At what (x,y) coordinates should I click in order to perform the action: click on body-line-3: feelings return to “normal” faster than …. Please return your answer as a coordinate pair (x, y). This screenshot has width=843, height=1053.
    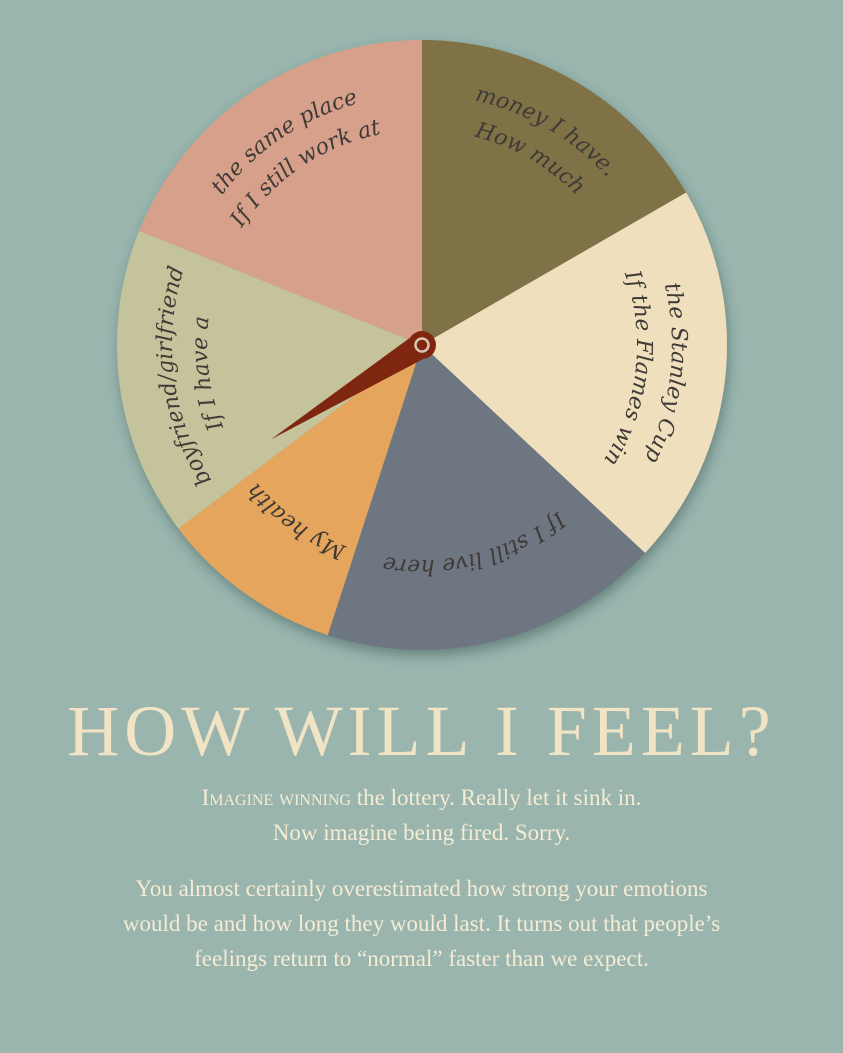
    Looking at the image, I should click on (421, 958).